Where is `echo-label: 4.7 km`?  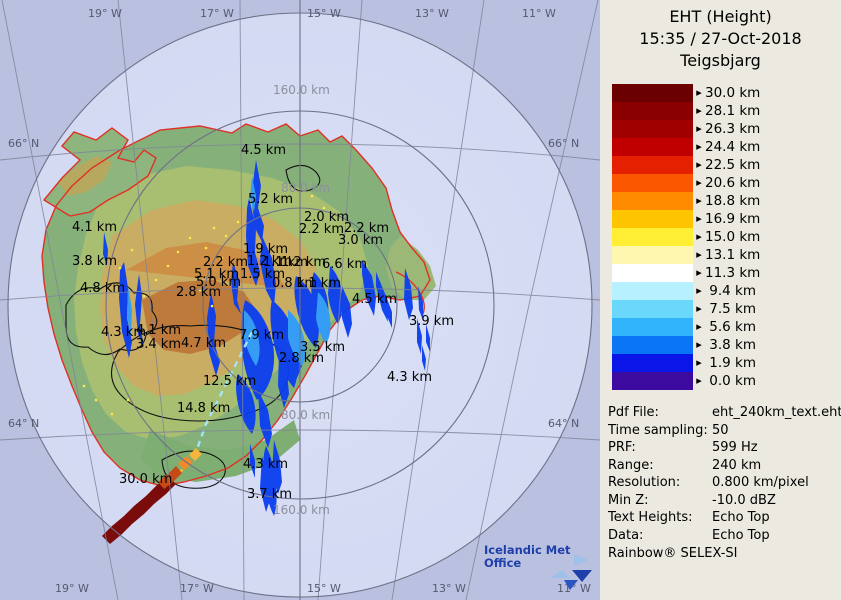 echo-label: 4.7 km is located at coordinates (203, 343).